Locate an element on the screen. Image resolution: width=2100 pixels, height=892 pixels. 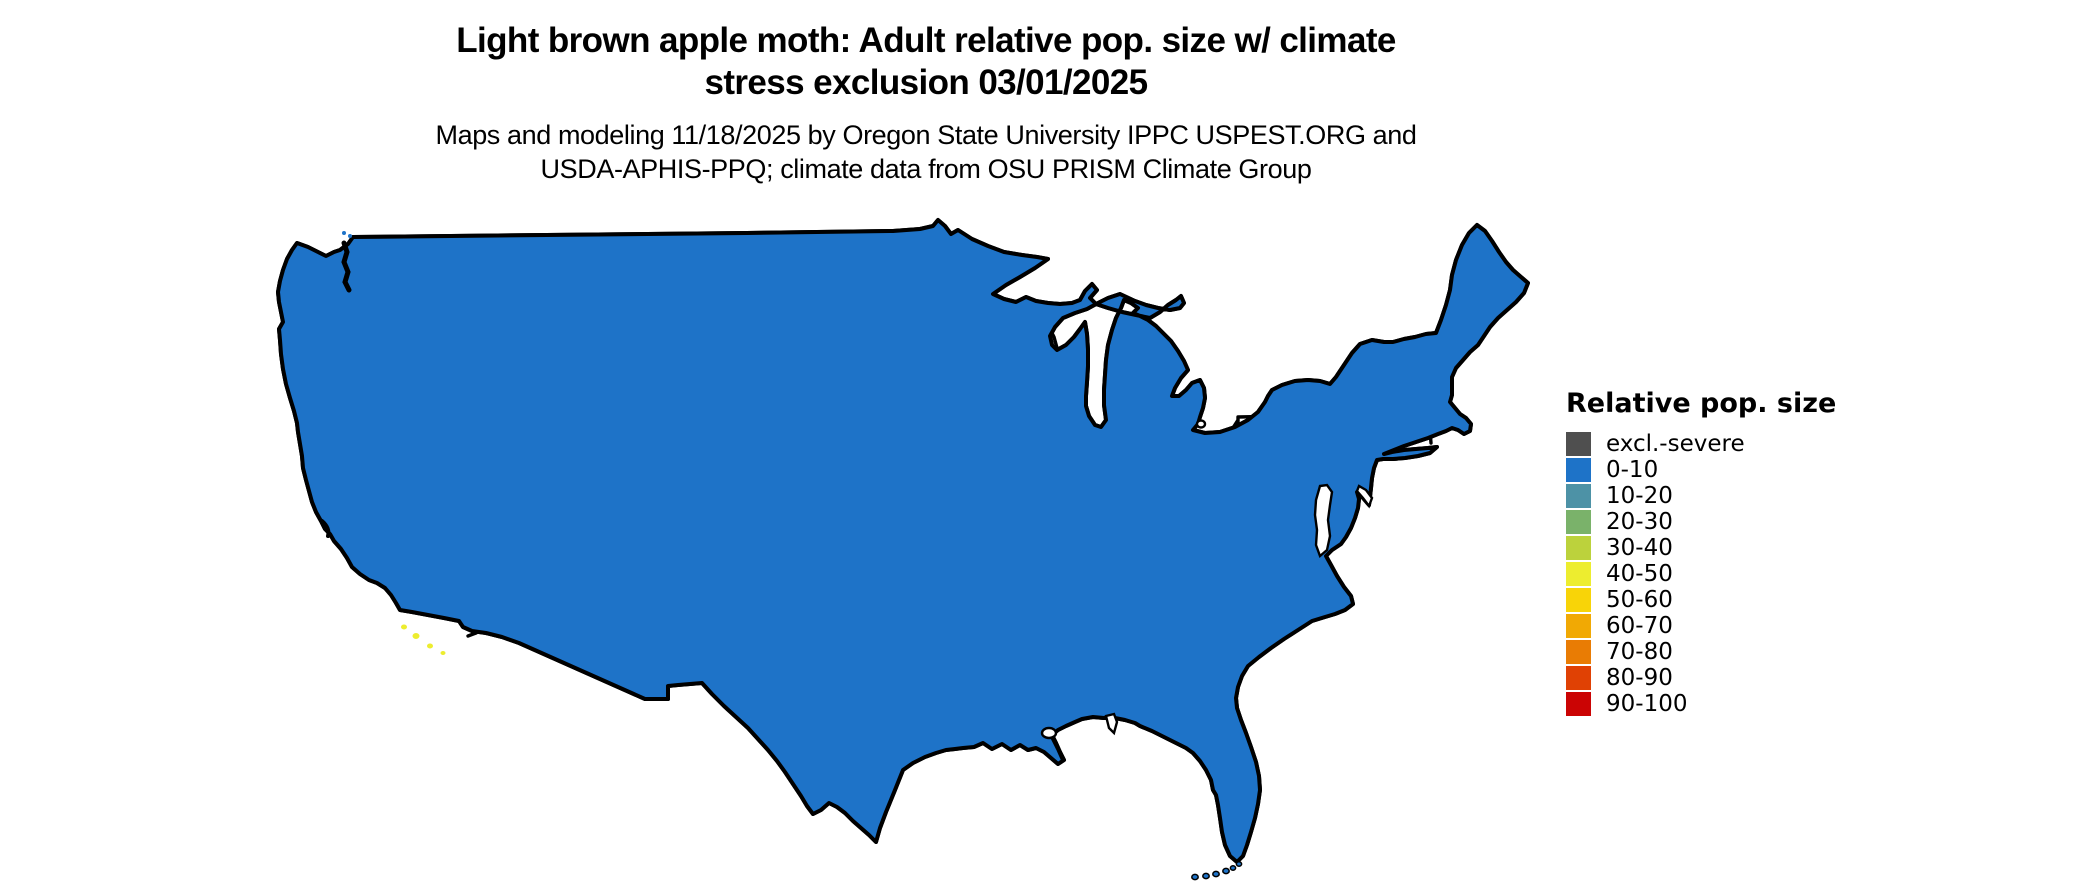
legend-item: 50-60 is located at coordinates (1701, 600).